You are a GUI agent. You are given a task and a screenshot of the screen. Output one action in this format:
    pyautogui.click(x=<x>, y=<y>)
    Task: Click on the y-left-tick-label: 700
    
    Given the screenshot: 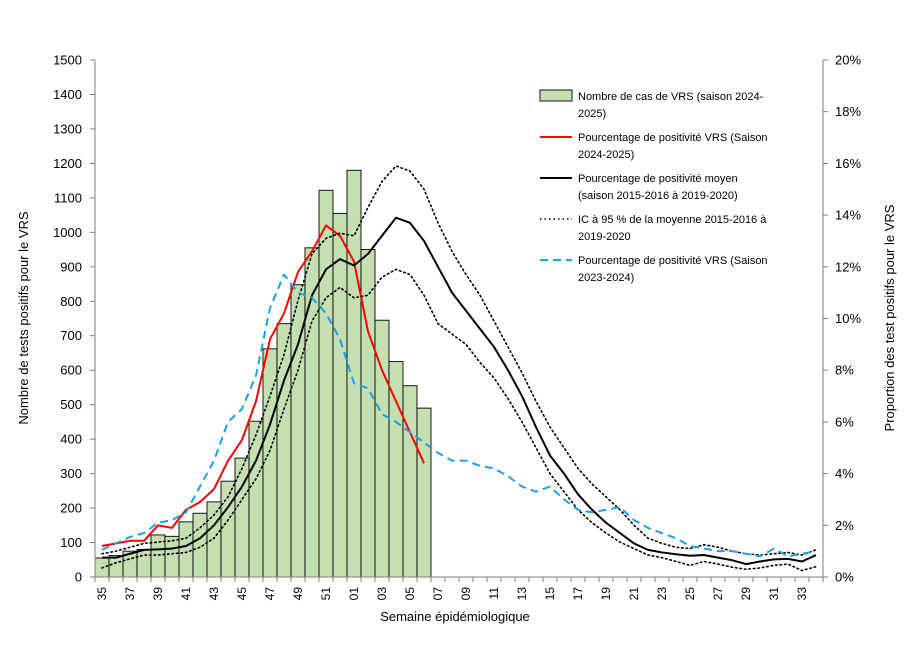 What is the action you would take?
    pyautogui.click(x=71, y=335)
    